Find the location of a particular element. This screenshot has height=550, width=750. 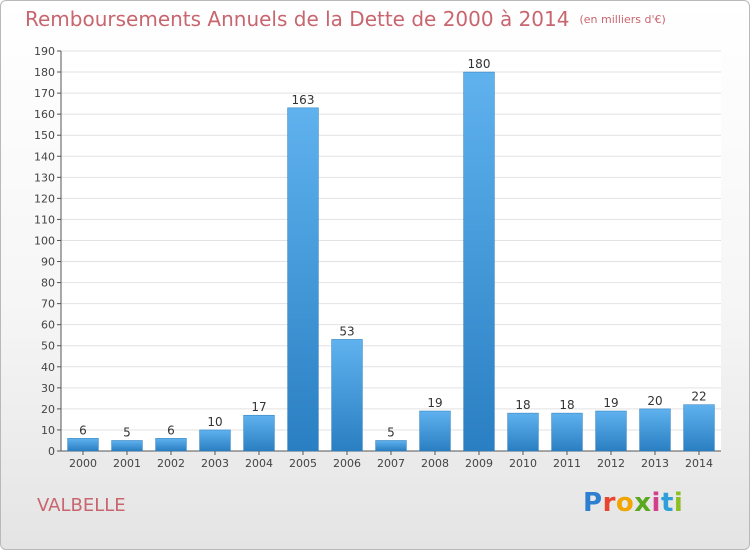

data-label: 22 is located at coordinates (698, 397).